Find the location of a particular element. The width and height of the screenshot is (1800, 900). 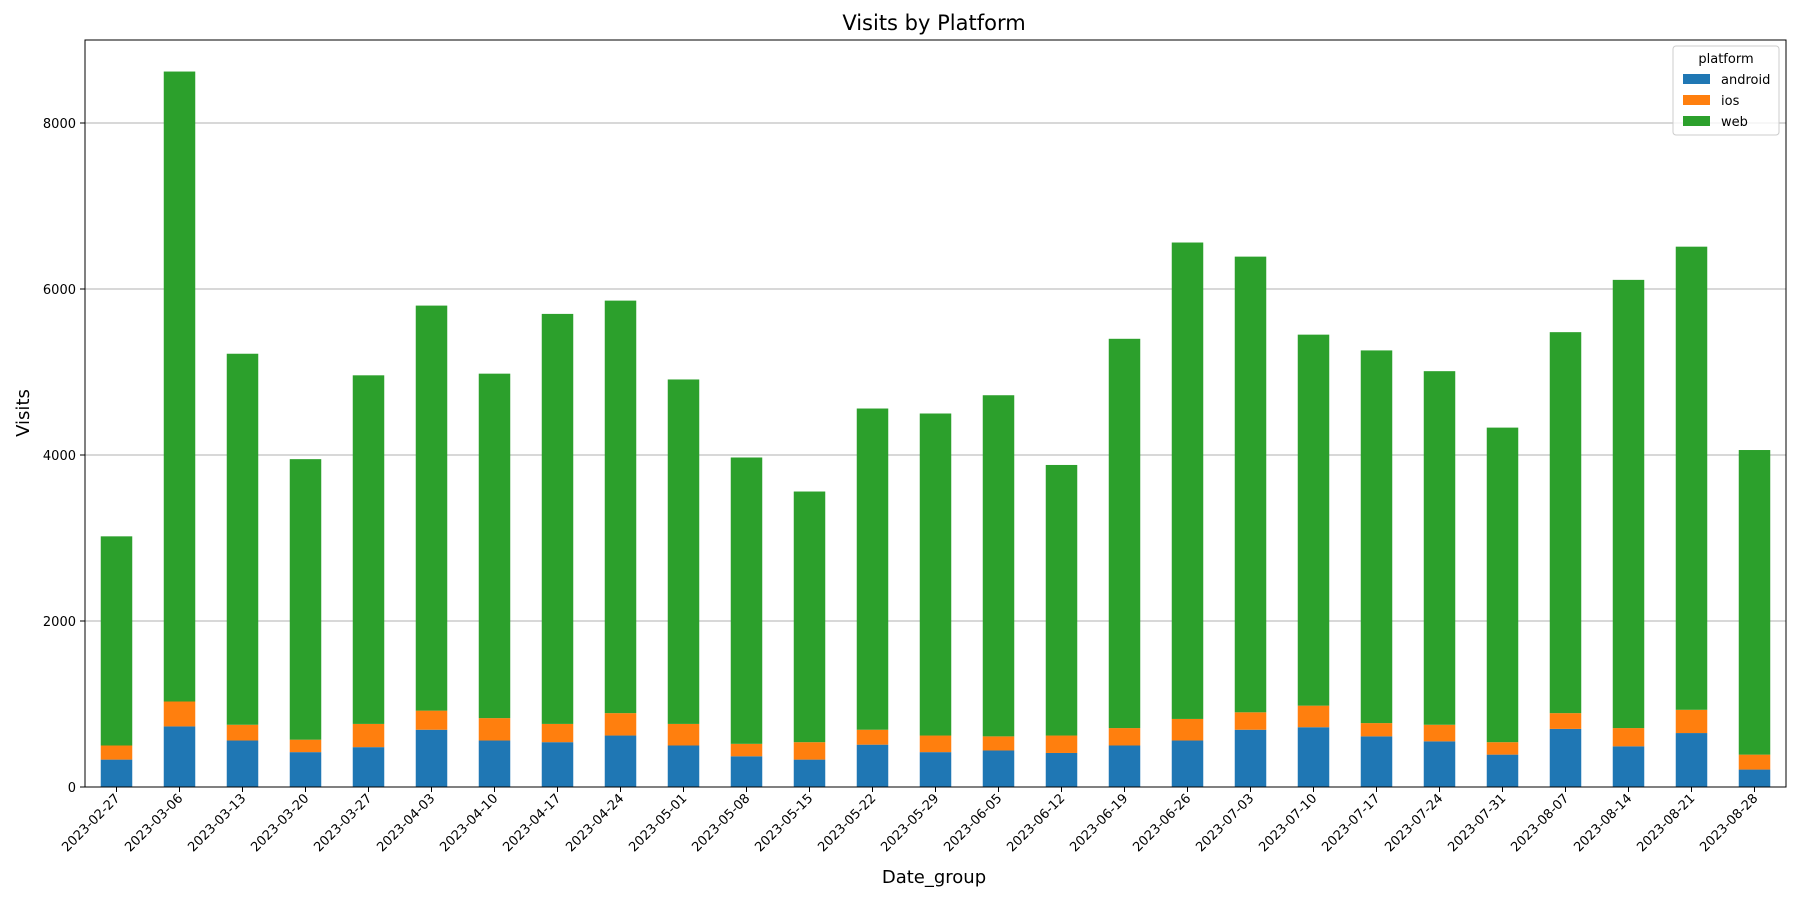

y-axis: 0 2000 4000 6000 8000 is located at coordinates (64, 456).